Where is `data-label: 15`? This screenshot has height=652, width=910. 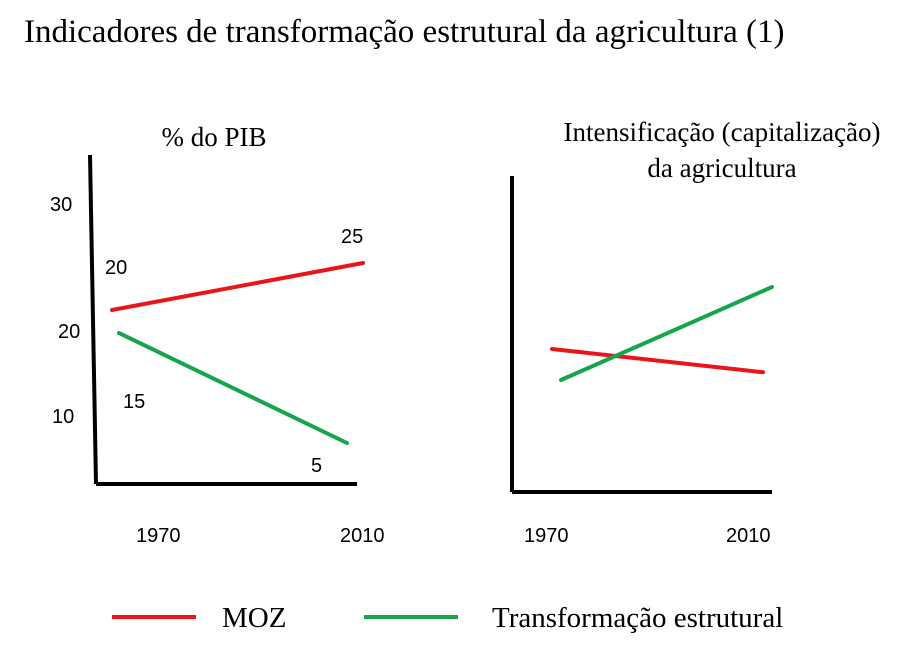 data-label: 15 is located at coordinates (134, 402).